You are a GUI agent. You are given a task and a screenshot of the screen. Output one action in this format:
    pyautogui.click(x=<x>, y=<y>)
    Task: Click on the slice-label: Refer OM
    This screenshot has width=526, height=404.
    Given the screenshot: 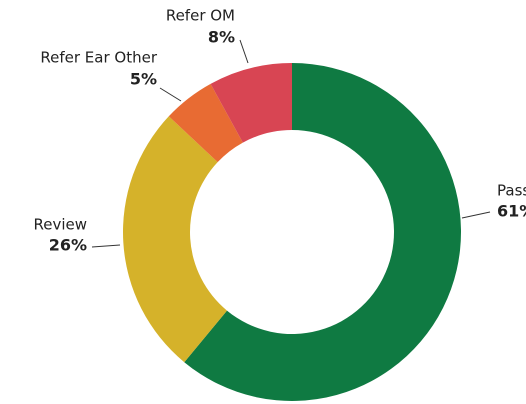 What is the action you would take?
    pyautogui.click(x=200, y=16)
    